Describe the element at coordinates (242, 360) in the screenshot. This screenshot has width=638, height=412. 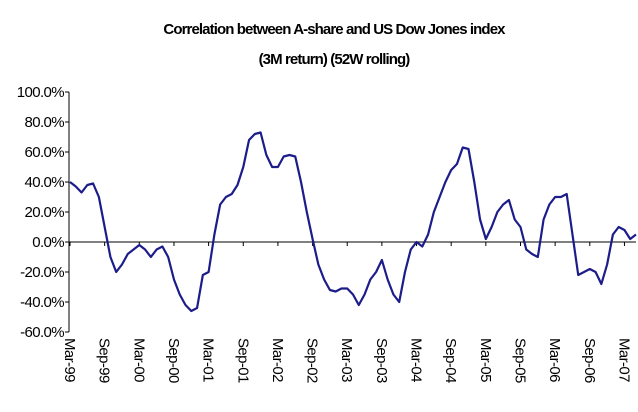
I see `x-tick-label: Sep-01` at that location.